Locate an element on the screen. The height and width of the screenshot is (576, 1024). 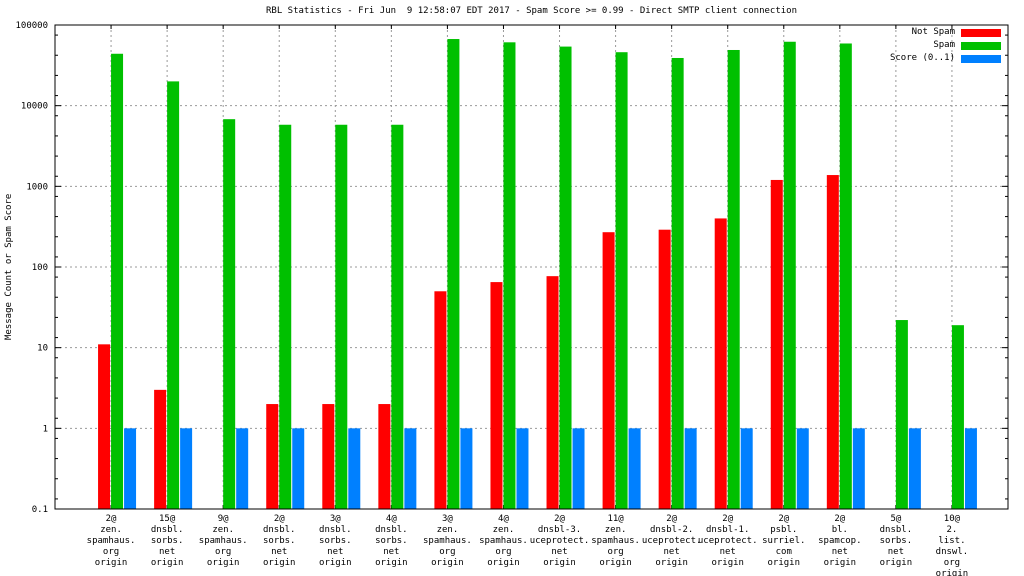
x-tick-line: dnsbl-2. is located at coordinates (671, 530).